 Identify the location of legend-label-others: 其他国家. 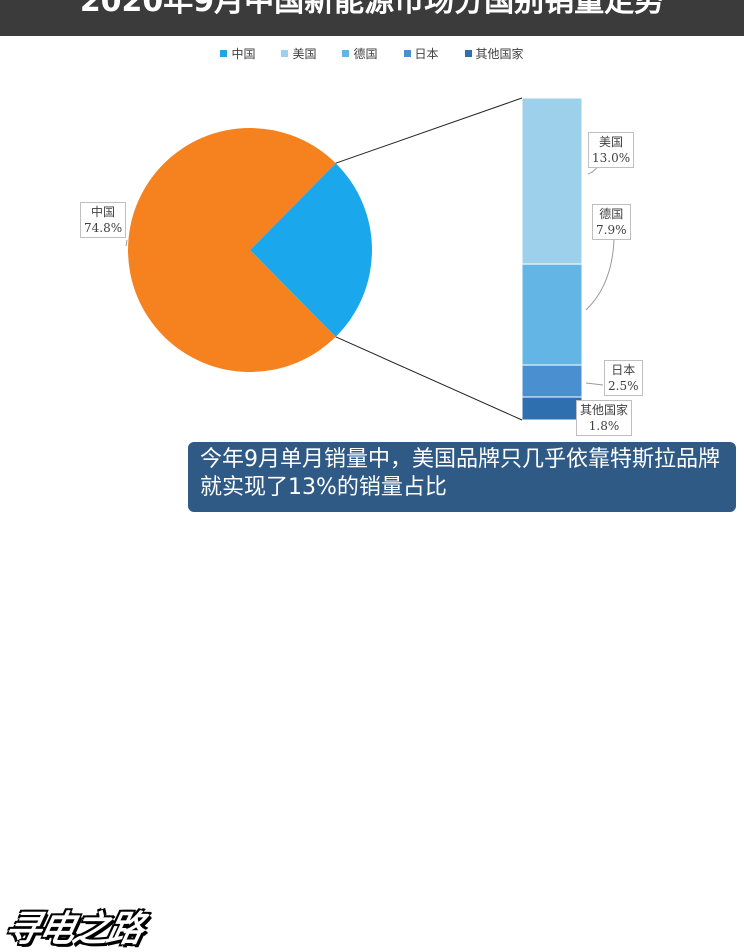
(499, 53).